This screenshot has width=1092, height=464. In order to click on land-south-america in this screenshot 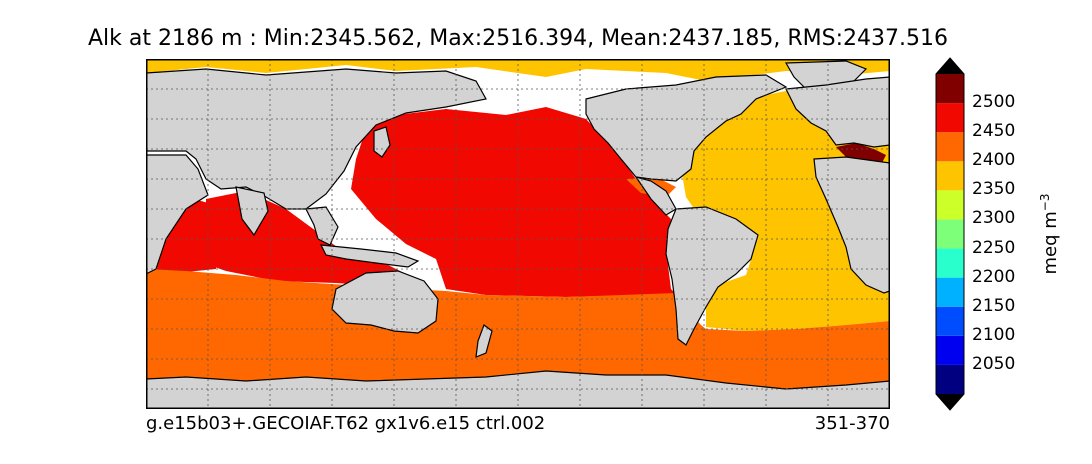, I will do `click(712, 276)`.